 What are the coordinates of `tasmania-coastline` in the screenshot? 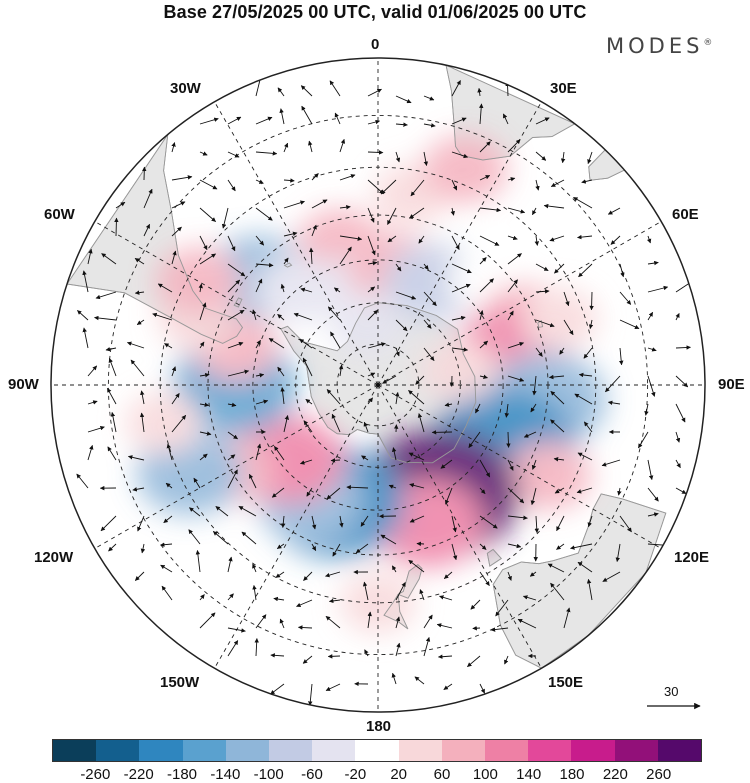 It's located at (494, 557).